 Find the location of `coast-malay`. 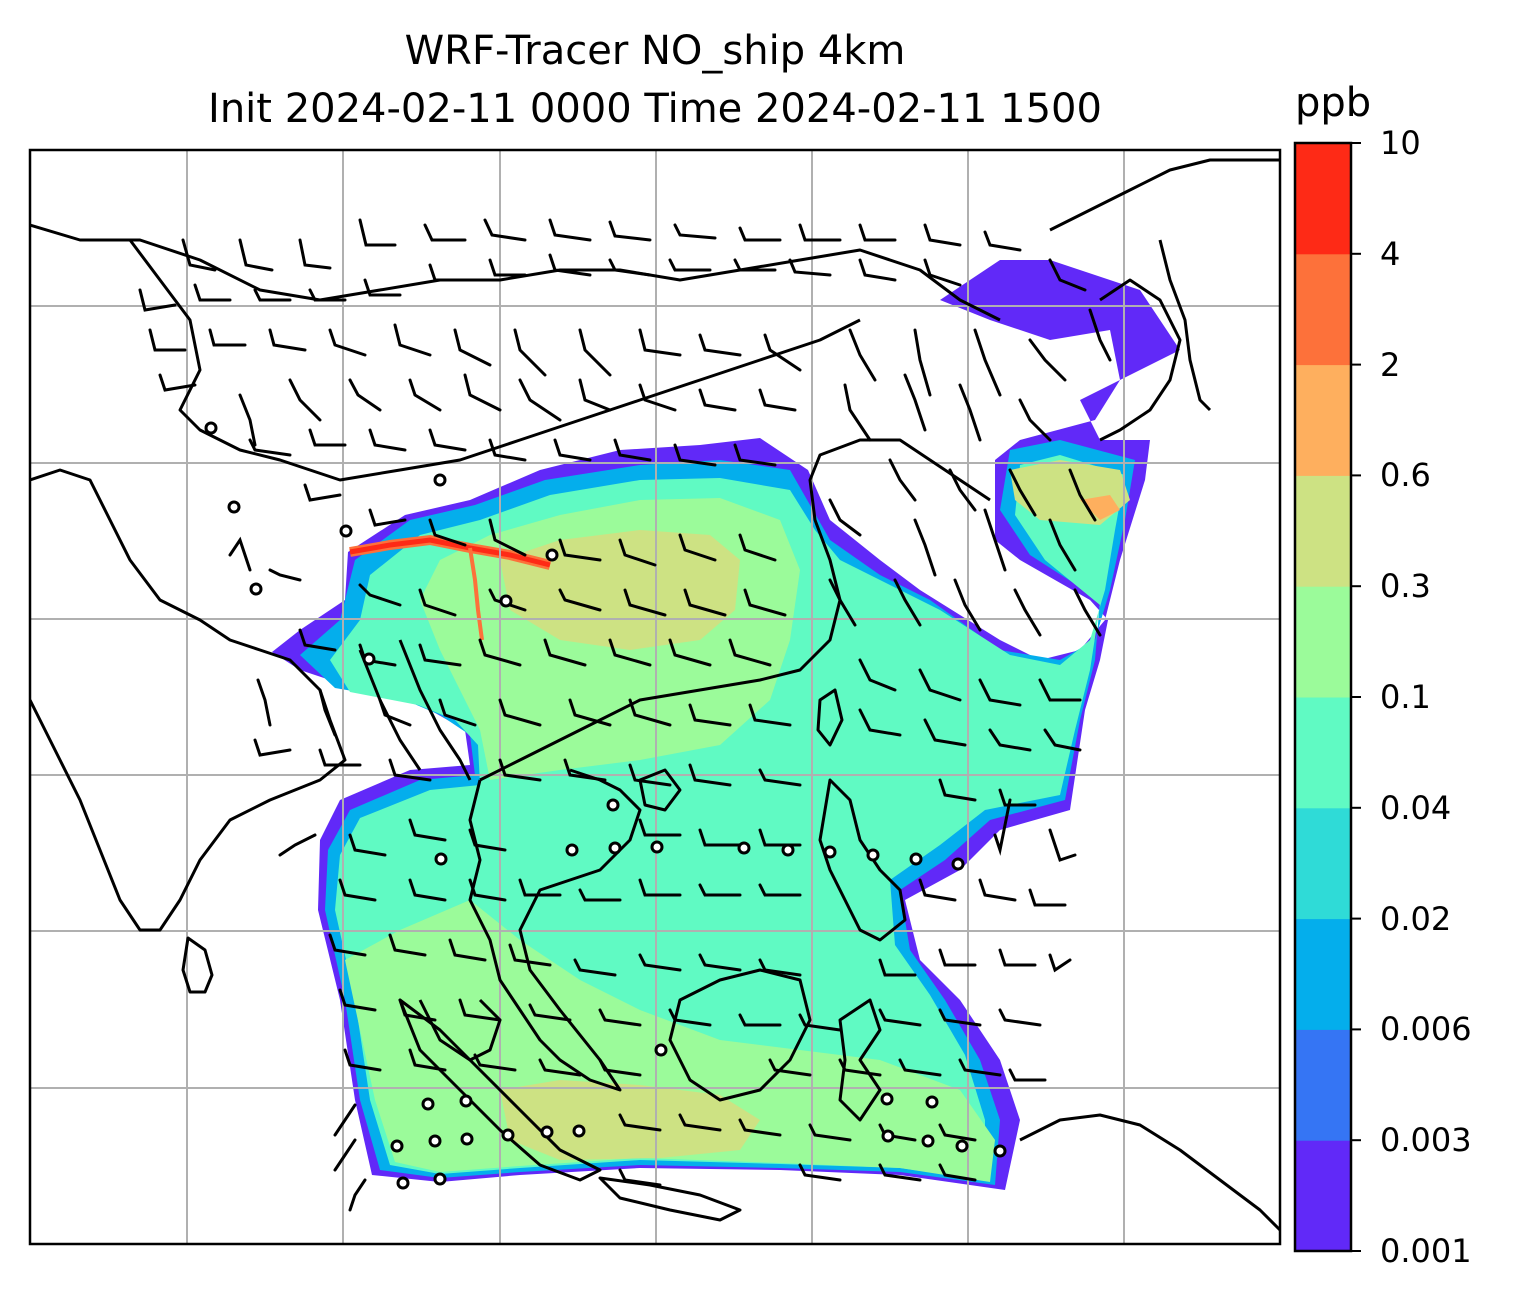

coast-malay is located at coordinates (460, 1030).